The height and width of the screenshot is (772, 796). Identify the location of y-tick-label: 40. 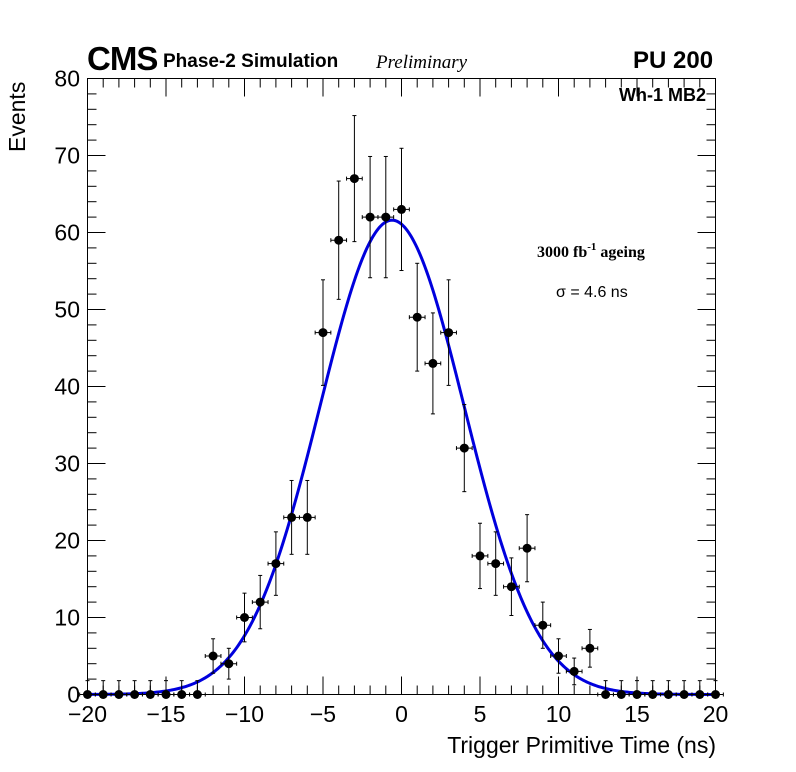
(67, 387).